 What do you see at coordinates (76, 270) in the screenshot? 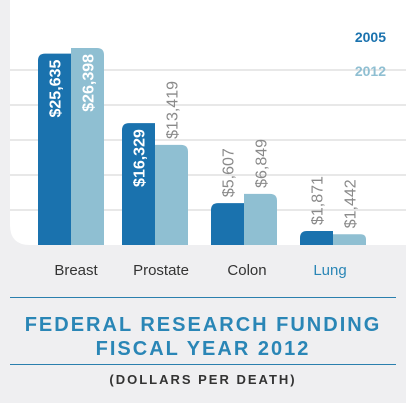
I see `category-label-breast: Breast` at bounding box center [76, 270].